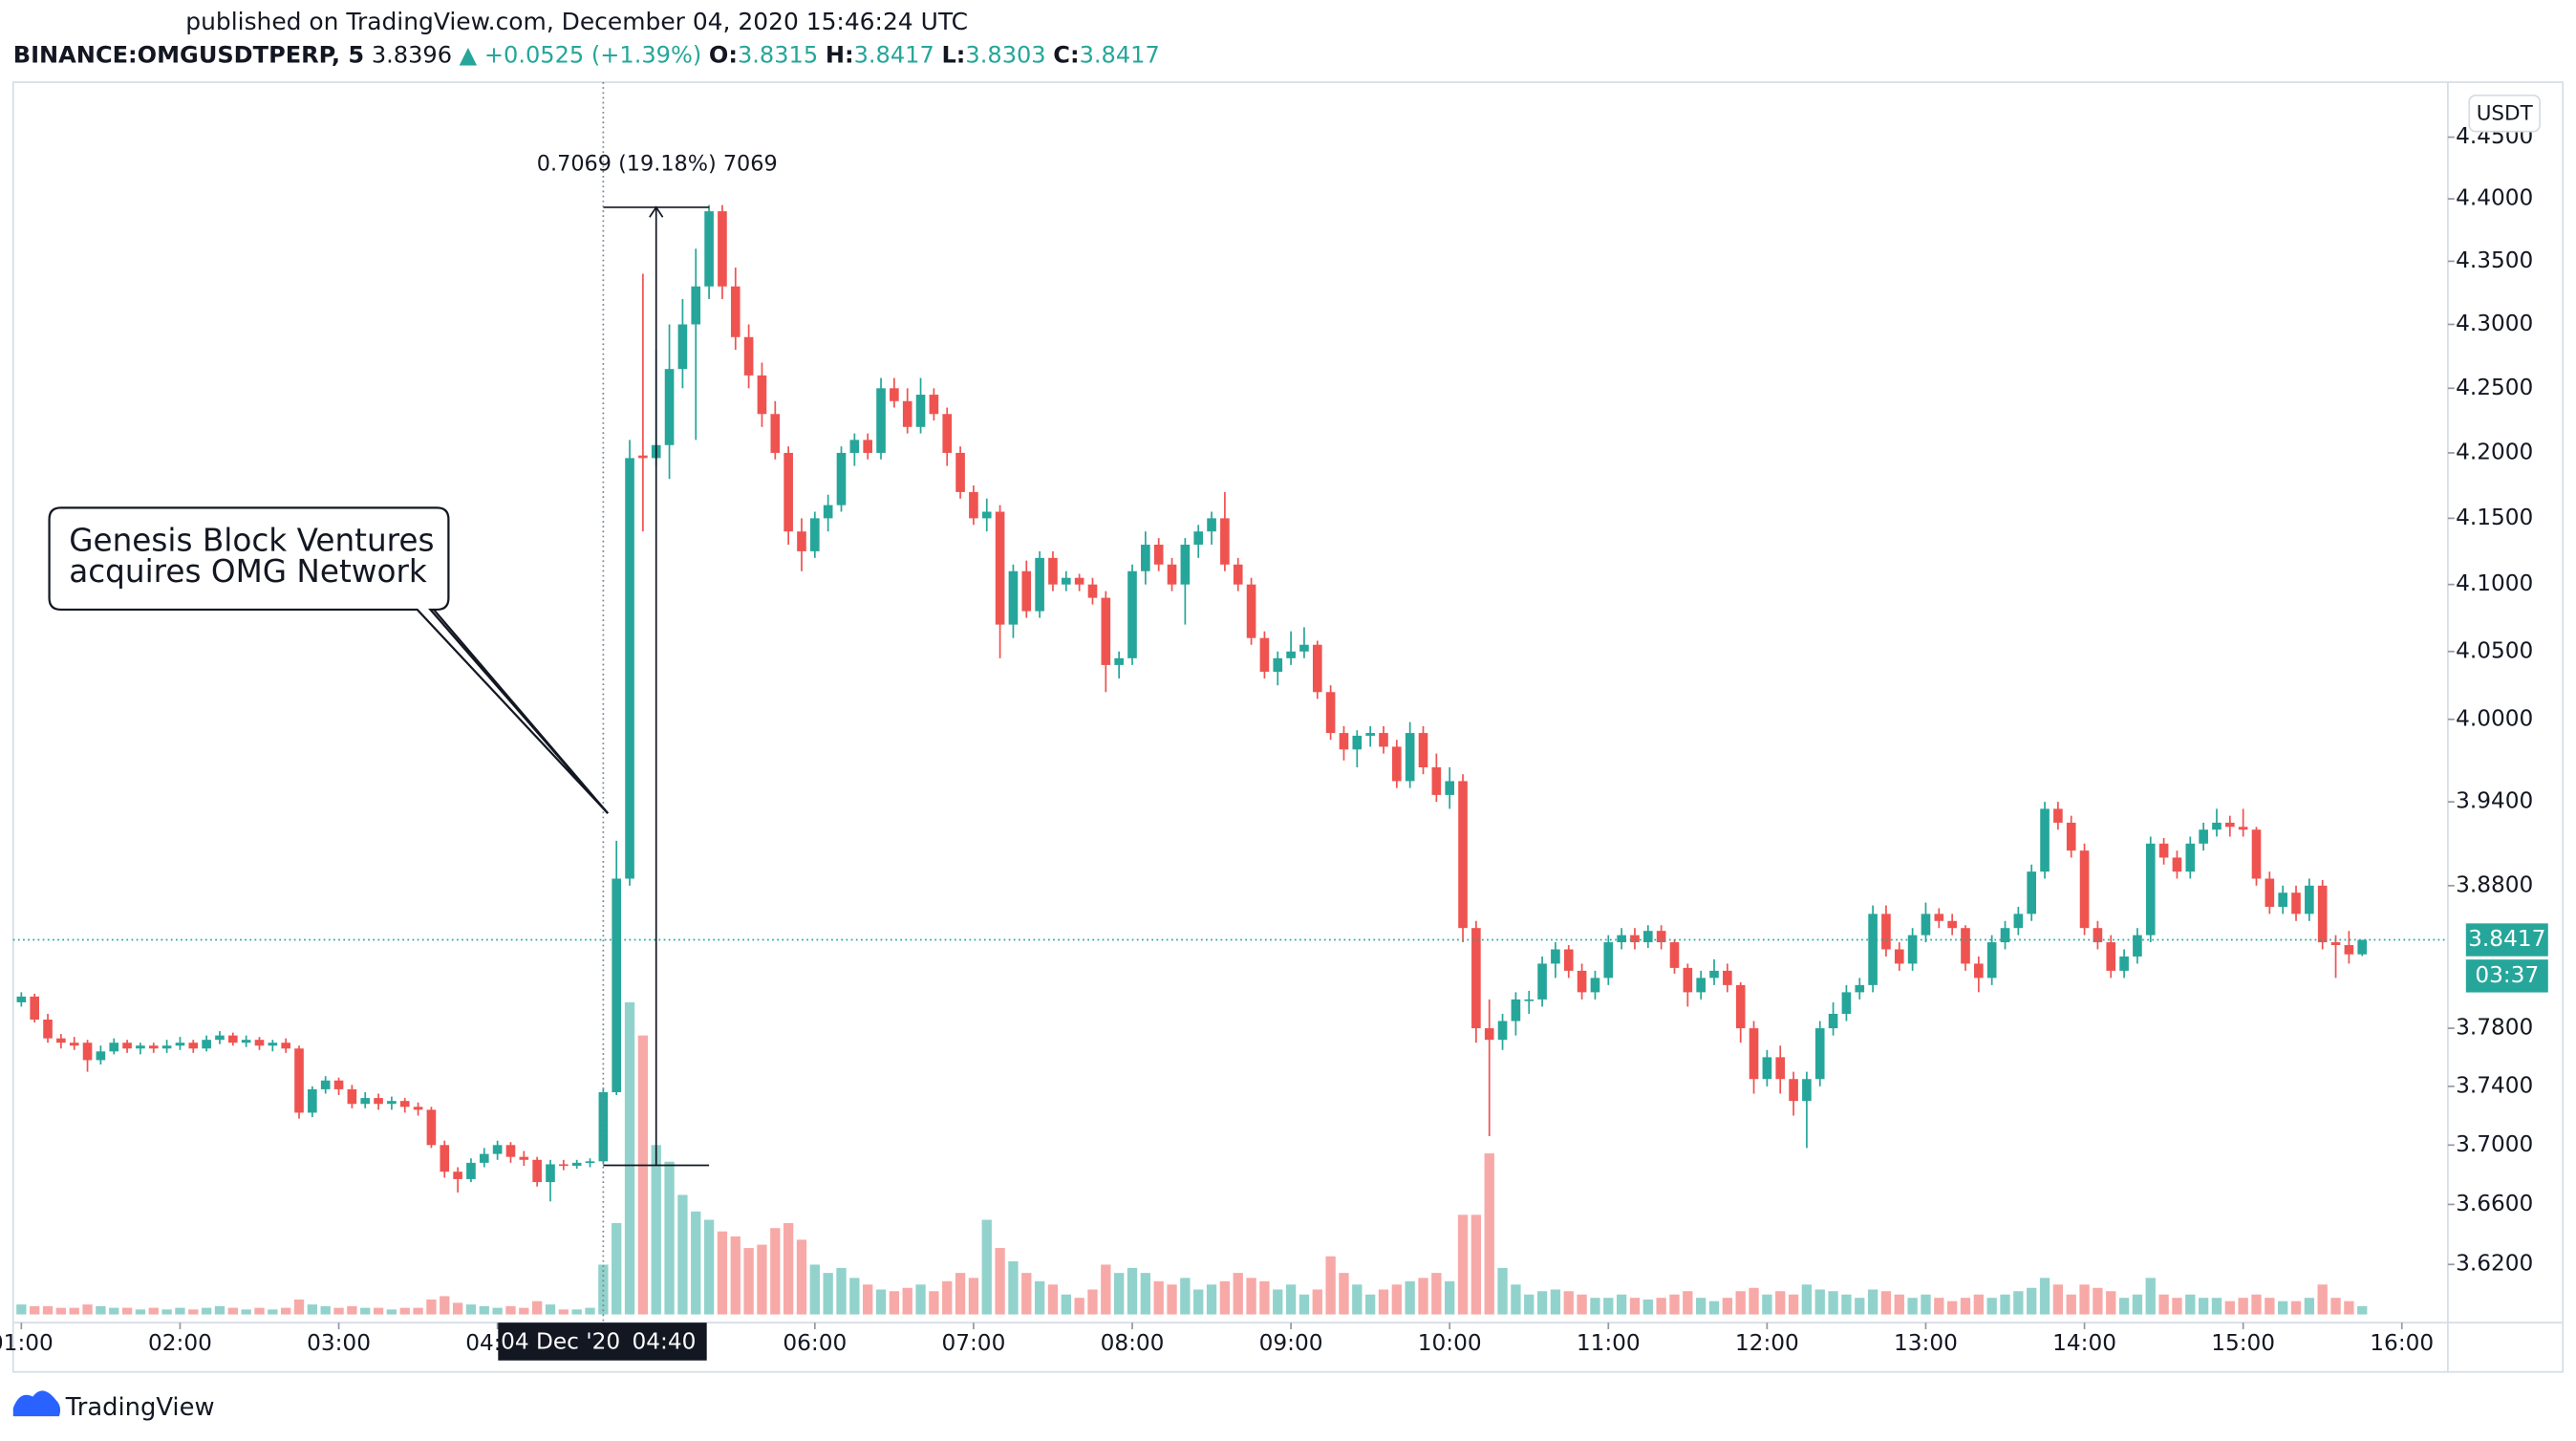 This screenshot has height=1441, width=2576. I want to click on low-value: 3.8303, so click(1005, 56).